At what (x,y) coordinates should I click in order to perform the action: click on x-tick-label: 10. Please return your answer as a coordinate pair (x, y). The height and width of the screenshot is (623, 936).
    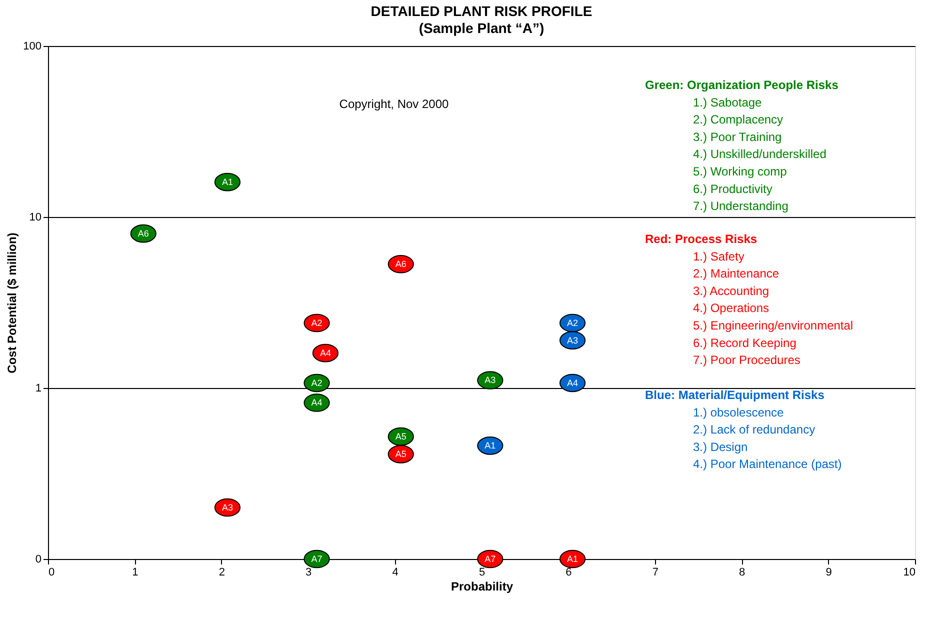
    Looking at the image, I should click on (909, 572).